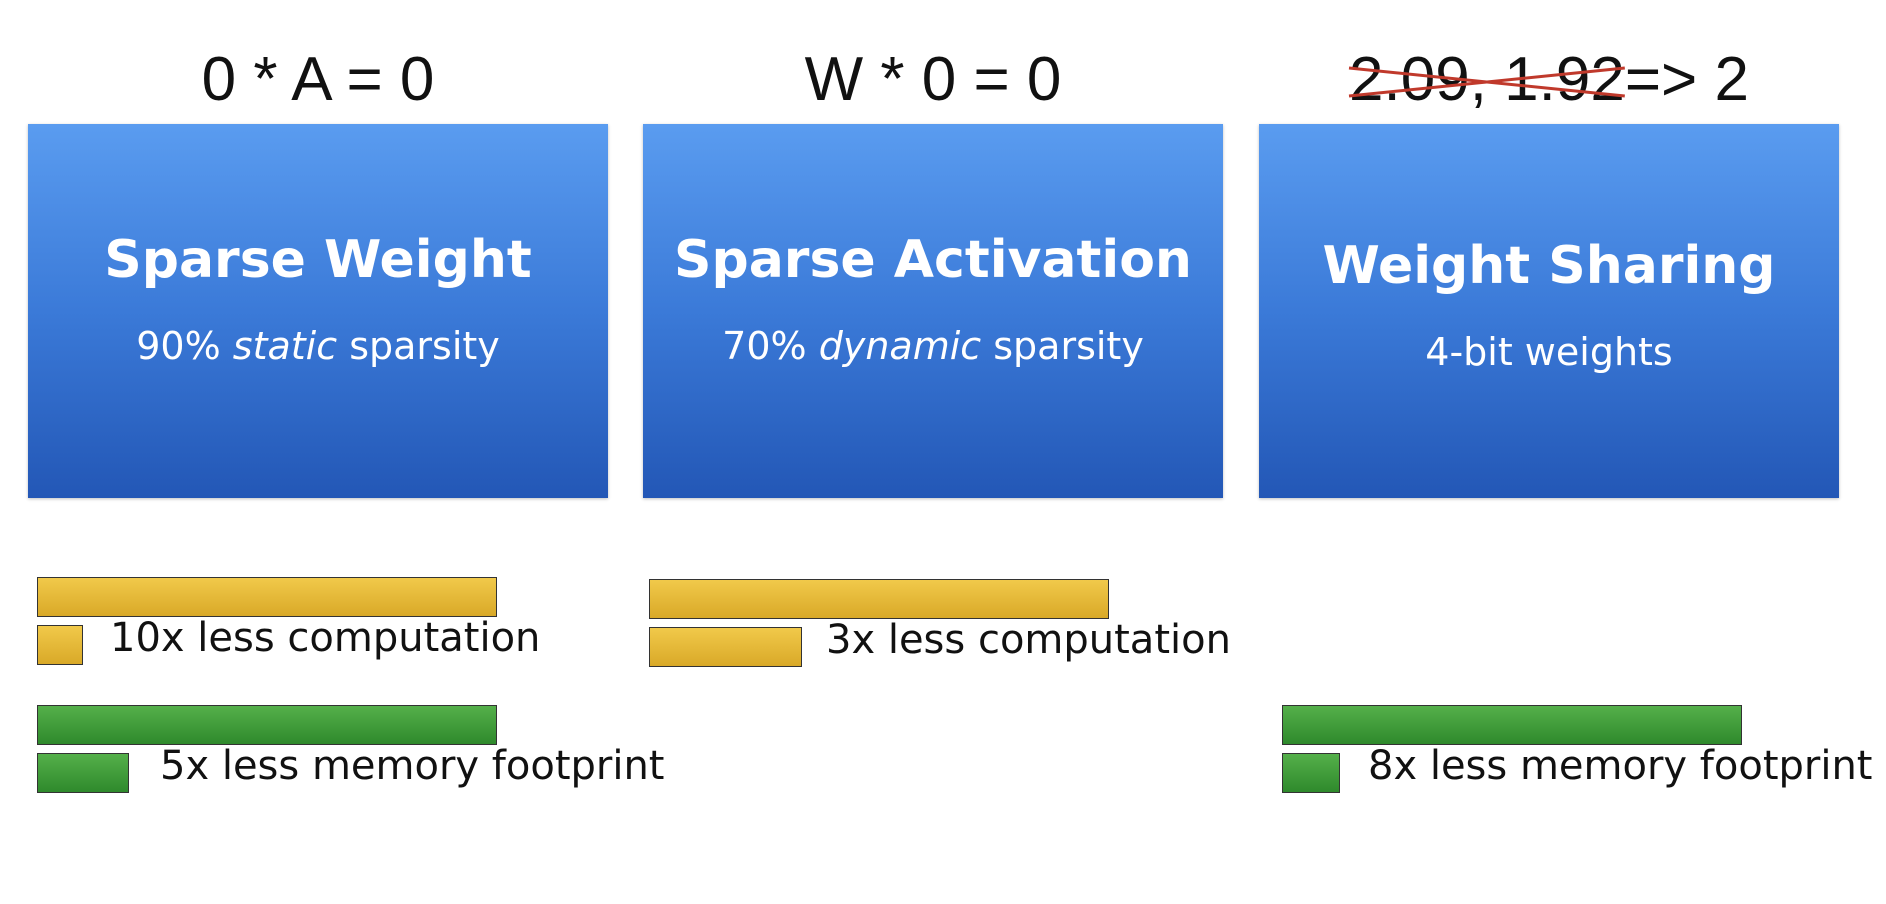 This screenshot has width=1886, height=904. Describe the element at coordinates (1549, 266) in the screenshot. I see `panel-title: Weight Sharing` at that location.